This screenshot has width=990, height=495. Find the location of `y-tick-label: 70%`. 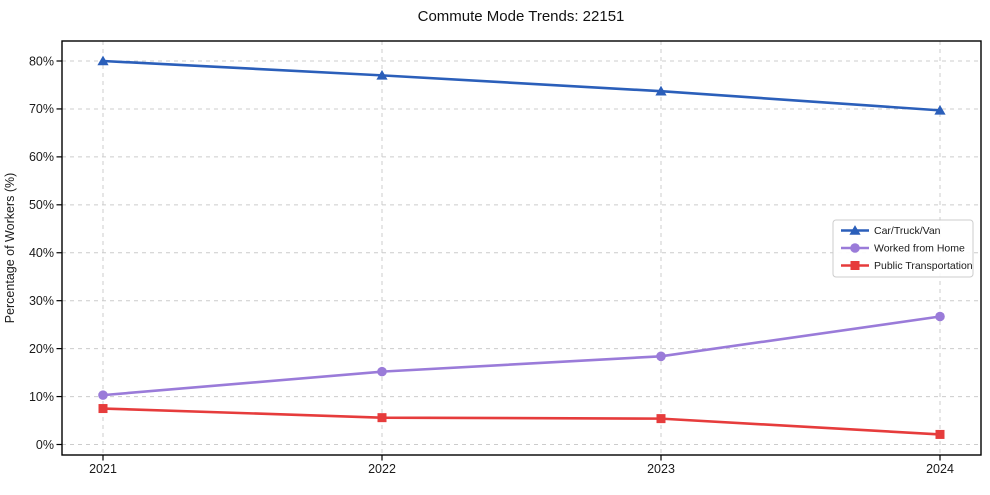

y-tick-label: 70% is located at coordinates (41, 109).